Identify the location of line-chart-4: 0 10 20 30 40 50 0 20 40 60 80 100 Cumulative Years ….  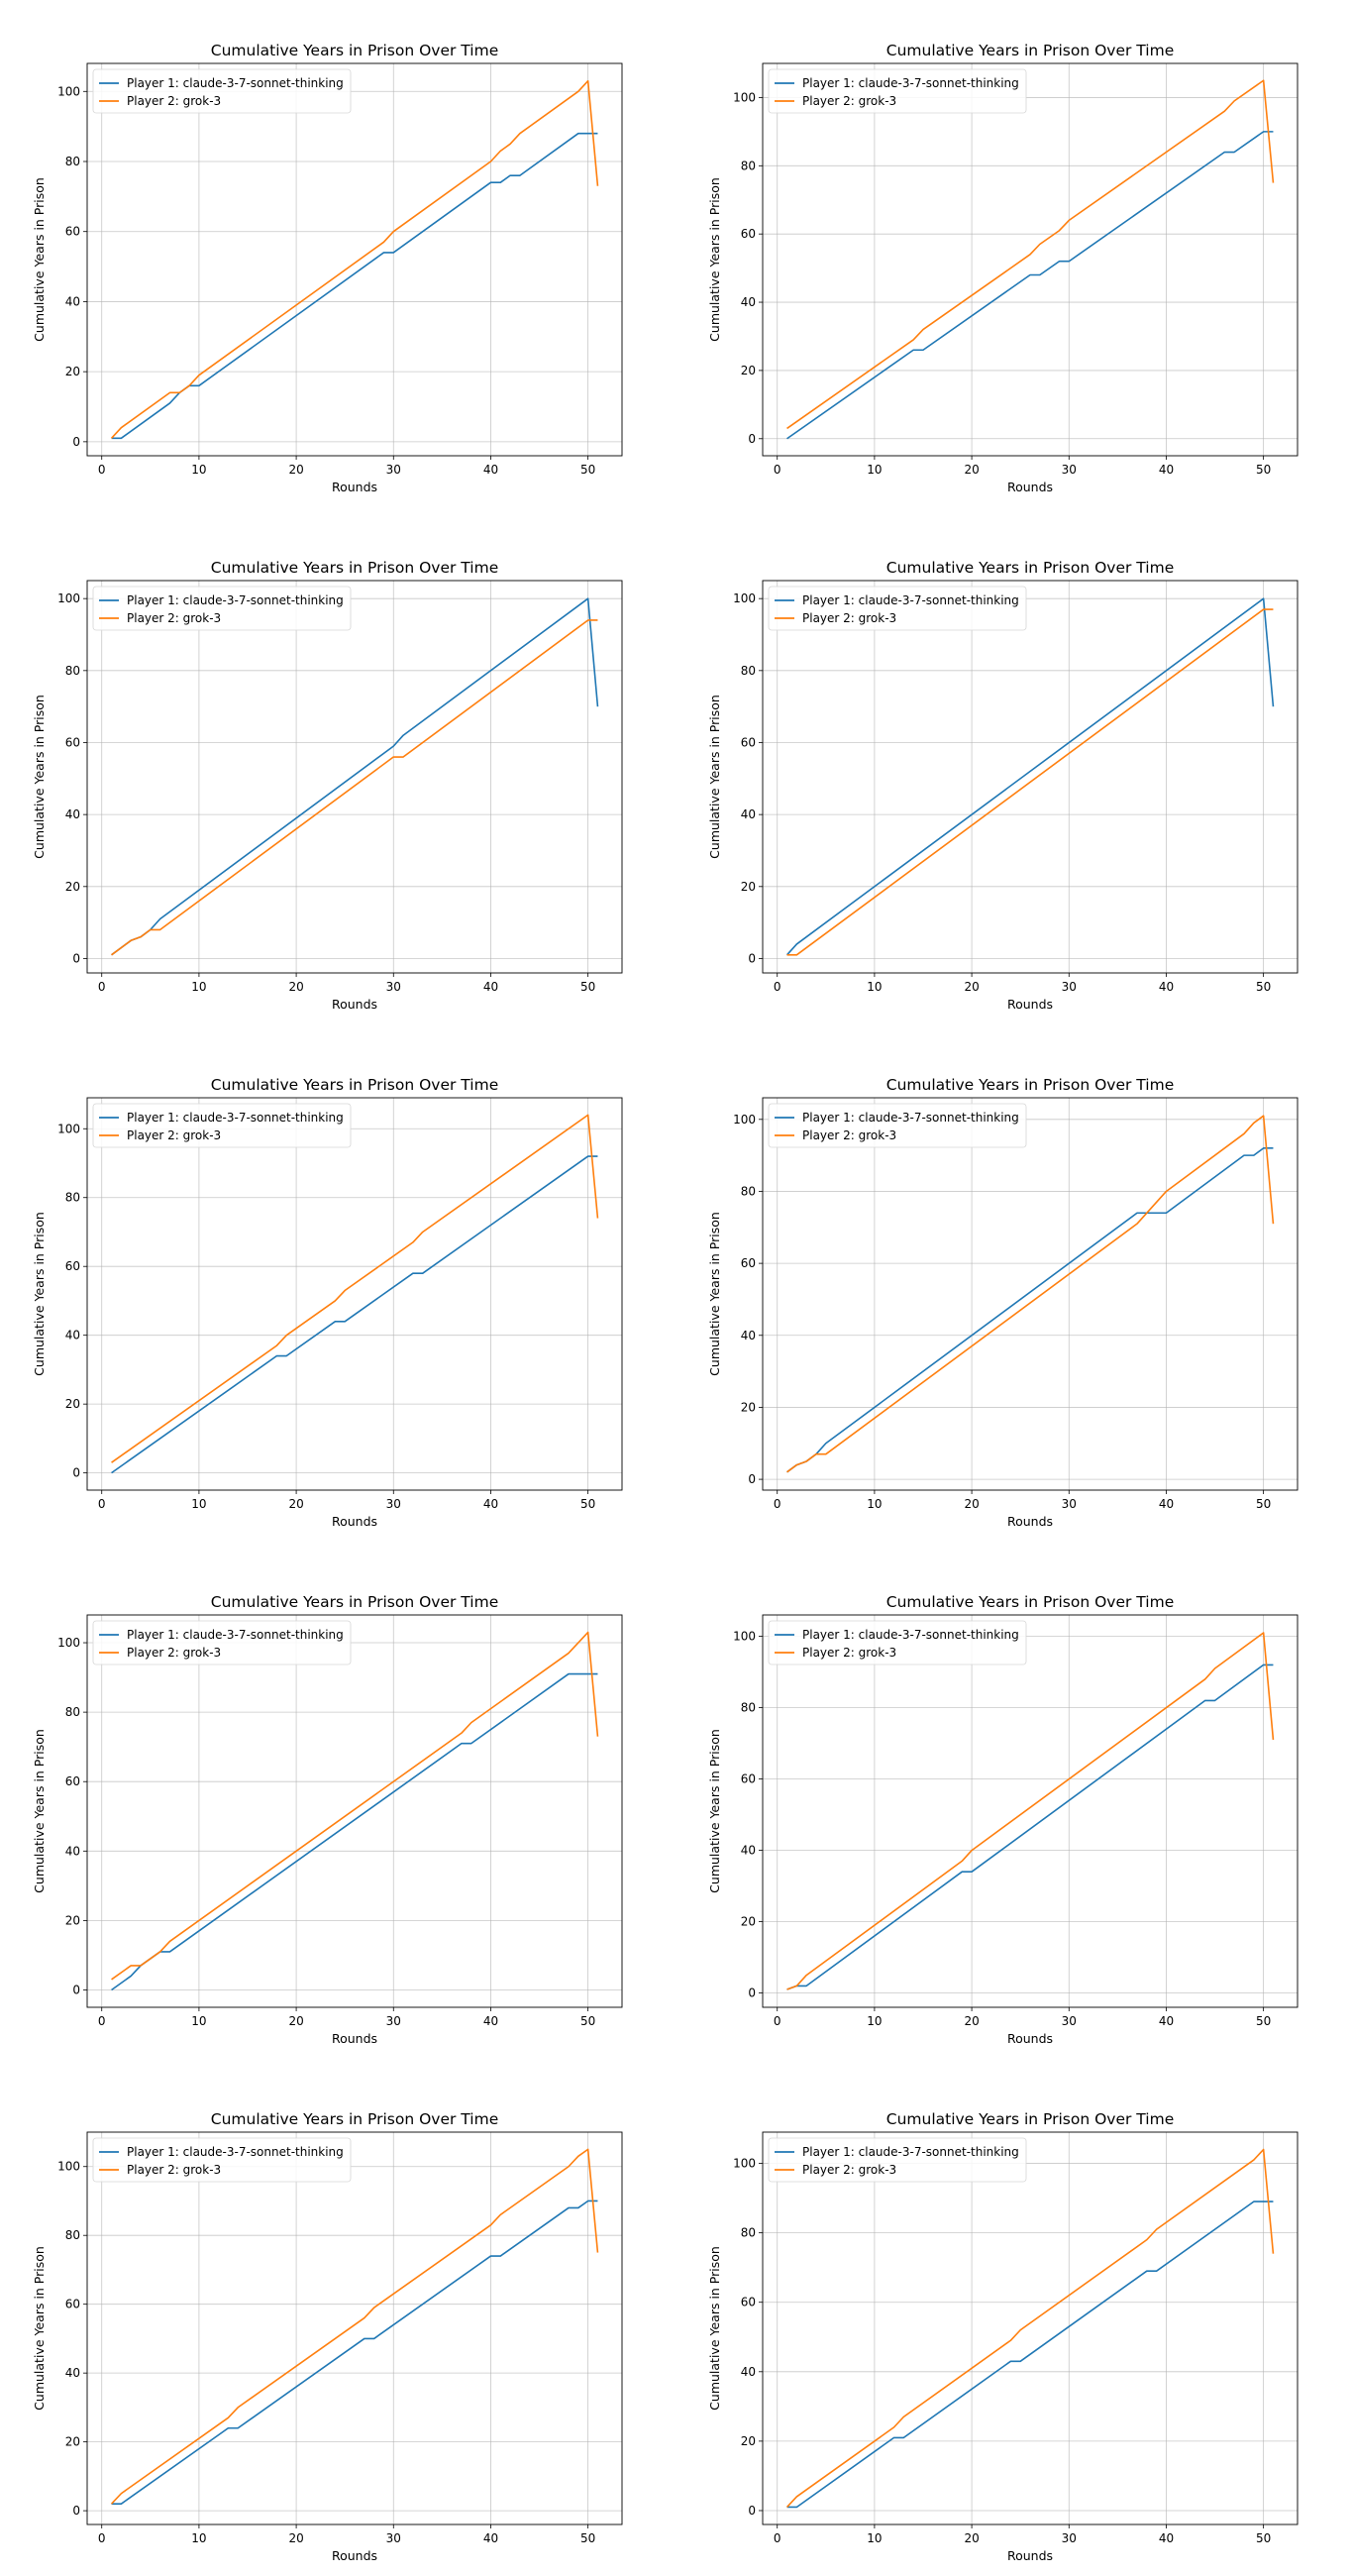
(1003, 785).